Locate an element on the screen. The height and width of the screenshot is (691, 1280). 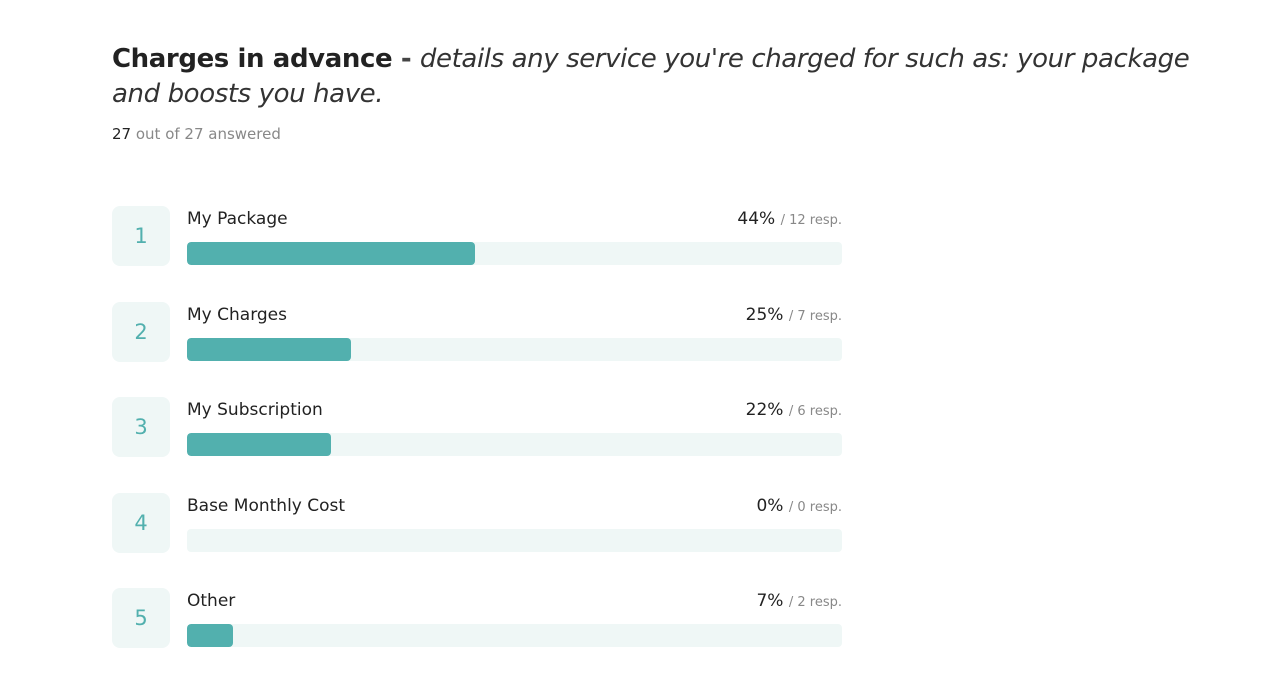
option-stat: 0% / 0 resp. is located at coordinates (799, 506).